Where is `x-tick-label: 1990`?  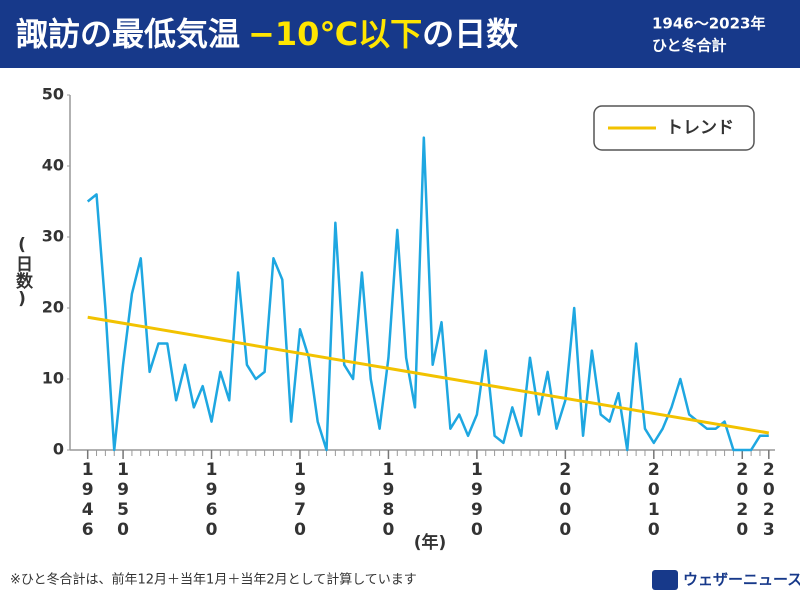
x-tick-label: 1990 is located at coordinates (477, 500).